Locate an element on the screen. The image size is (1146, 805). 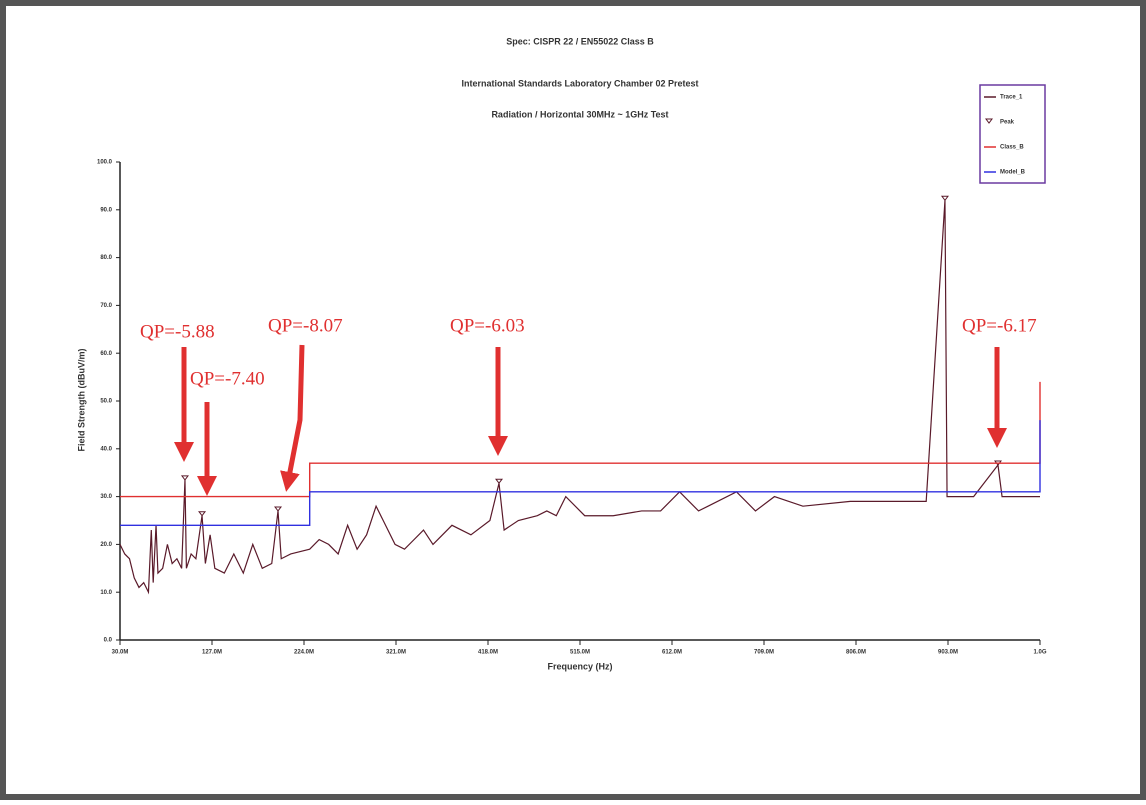
y-tick-label: 70.0 is located at coordinates (106, 306).